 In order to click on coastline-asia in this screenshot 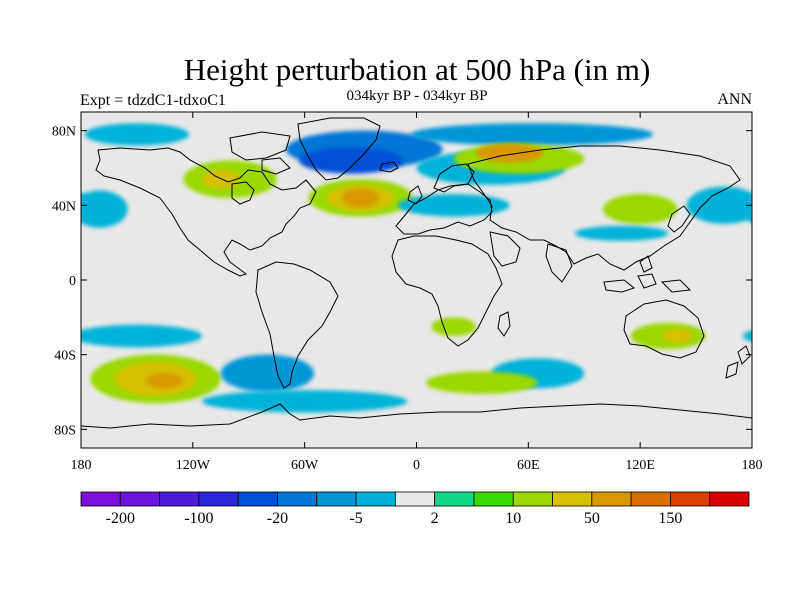, I will do `click(604, 208)`.